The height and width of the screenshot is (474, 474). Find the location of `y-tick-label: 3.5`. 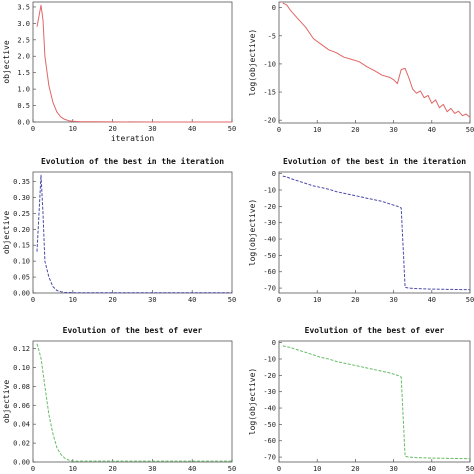

y-tick-label: 3.5 is located at coordinates (23, 7).